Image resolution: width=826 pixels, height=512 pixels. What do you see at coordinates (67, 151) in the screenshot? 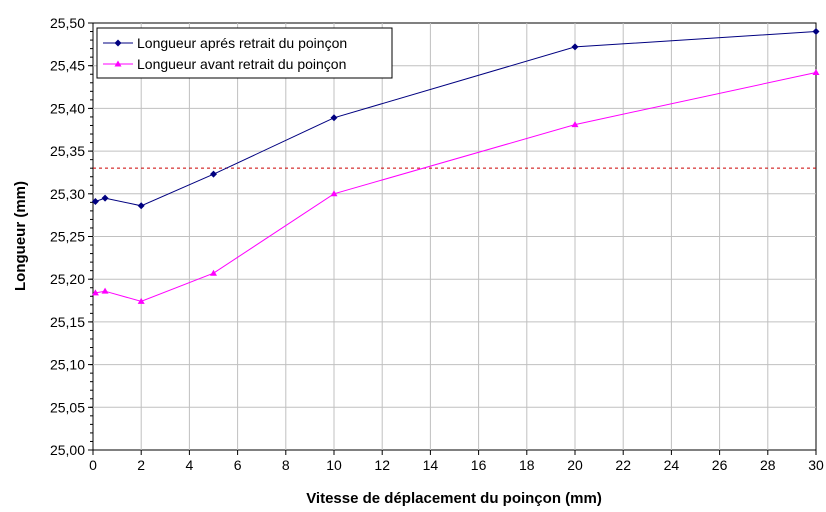
I see `y-tick-label: 25,35` at bounding box center [67, 151].